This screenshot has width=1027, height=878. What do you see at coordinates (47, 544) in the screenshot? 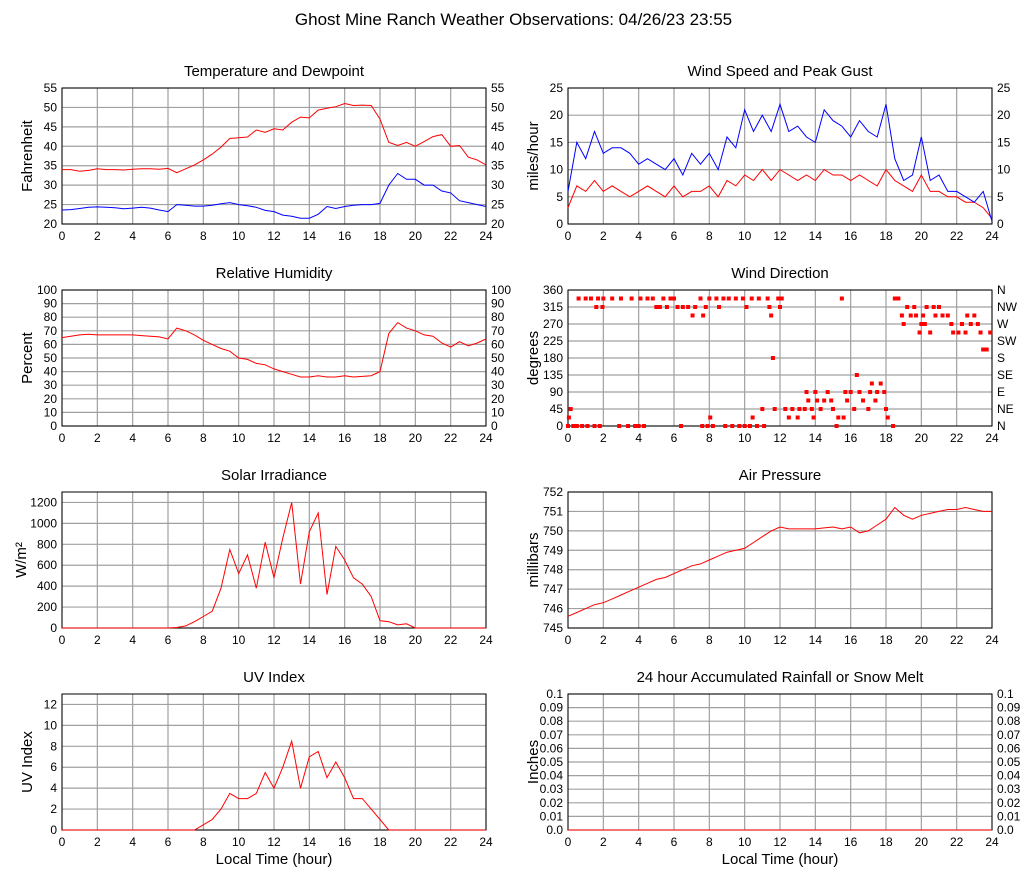
I see `y-tick-label: 800` at bounding box center [47, 544].